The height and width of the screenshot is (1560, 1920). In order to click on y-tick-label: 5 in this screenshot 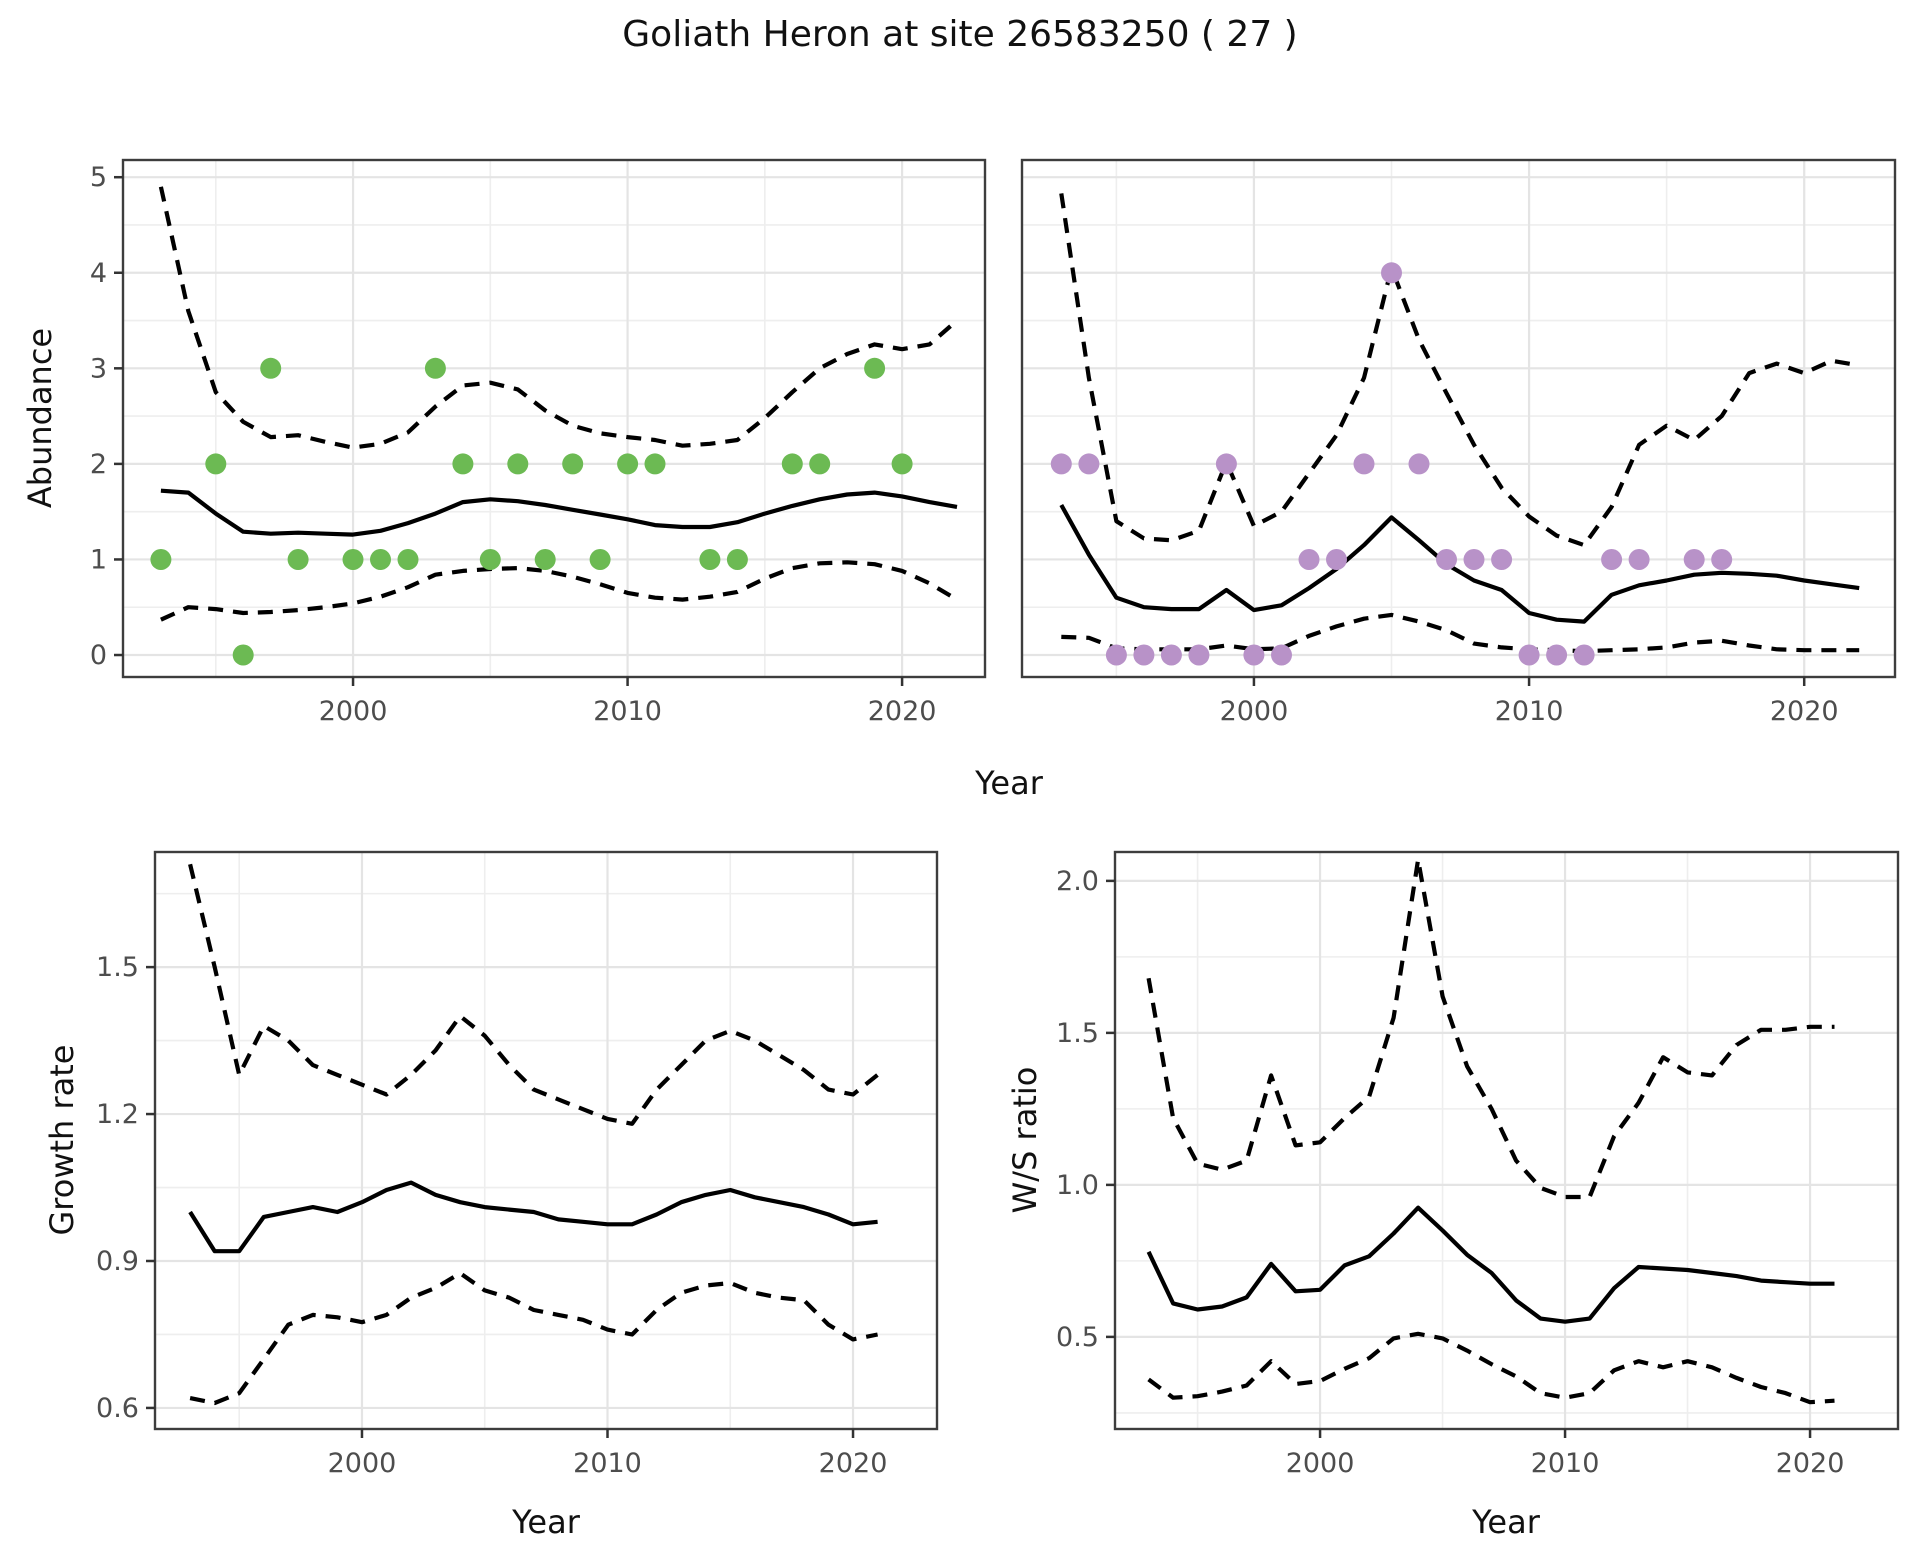, I will do `click(98, 177)`.